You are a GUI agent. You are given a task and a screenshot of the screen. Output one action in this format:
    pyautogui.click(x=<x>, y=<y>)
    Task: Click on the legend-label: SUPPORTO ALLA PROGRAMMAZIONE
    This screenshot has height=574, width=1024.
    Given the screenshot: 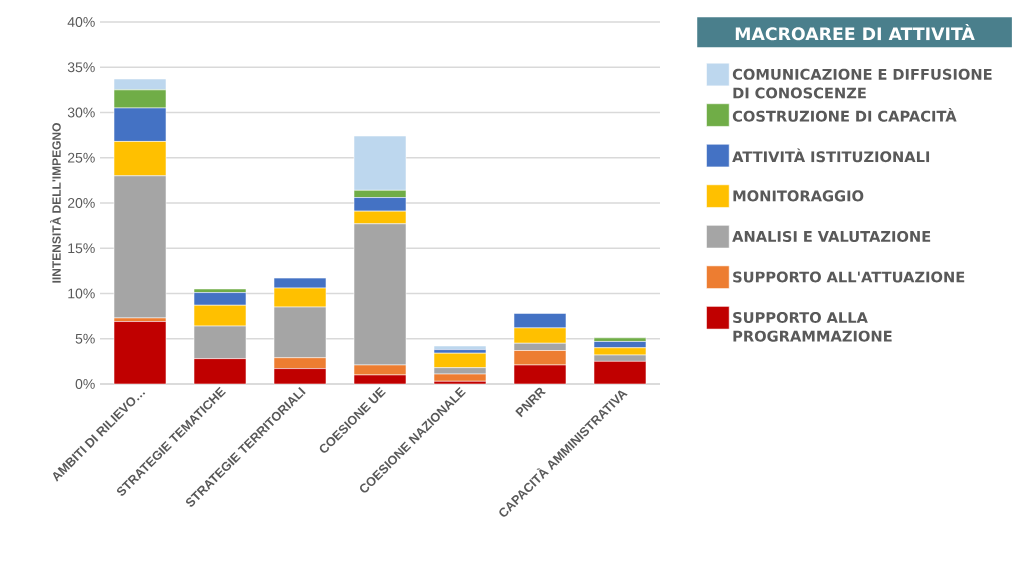 What is the action you would take?
    pyautogui.click(x=812, y=326)
    